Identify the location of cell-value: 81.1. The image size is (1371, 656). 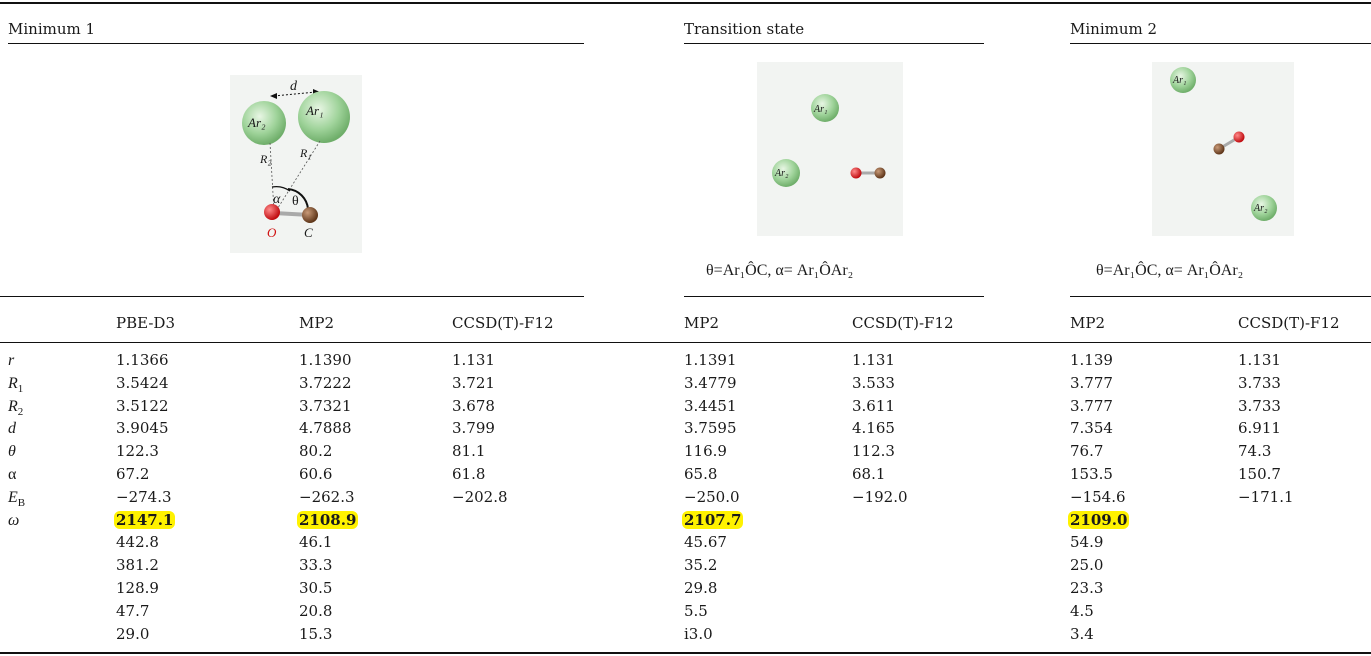
(469, 451).